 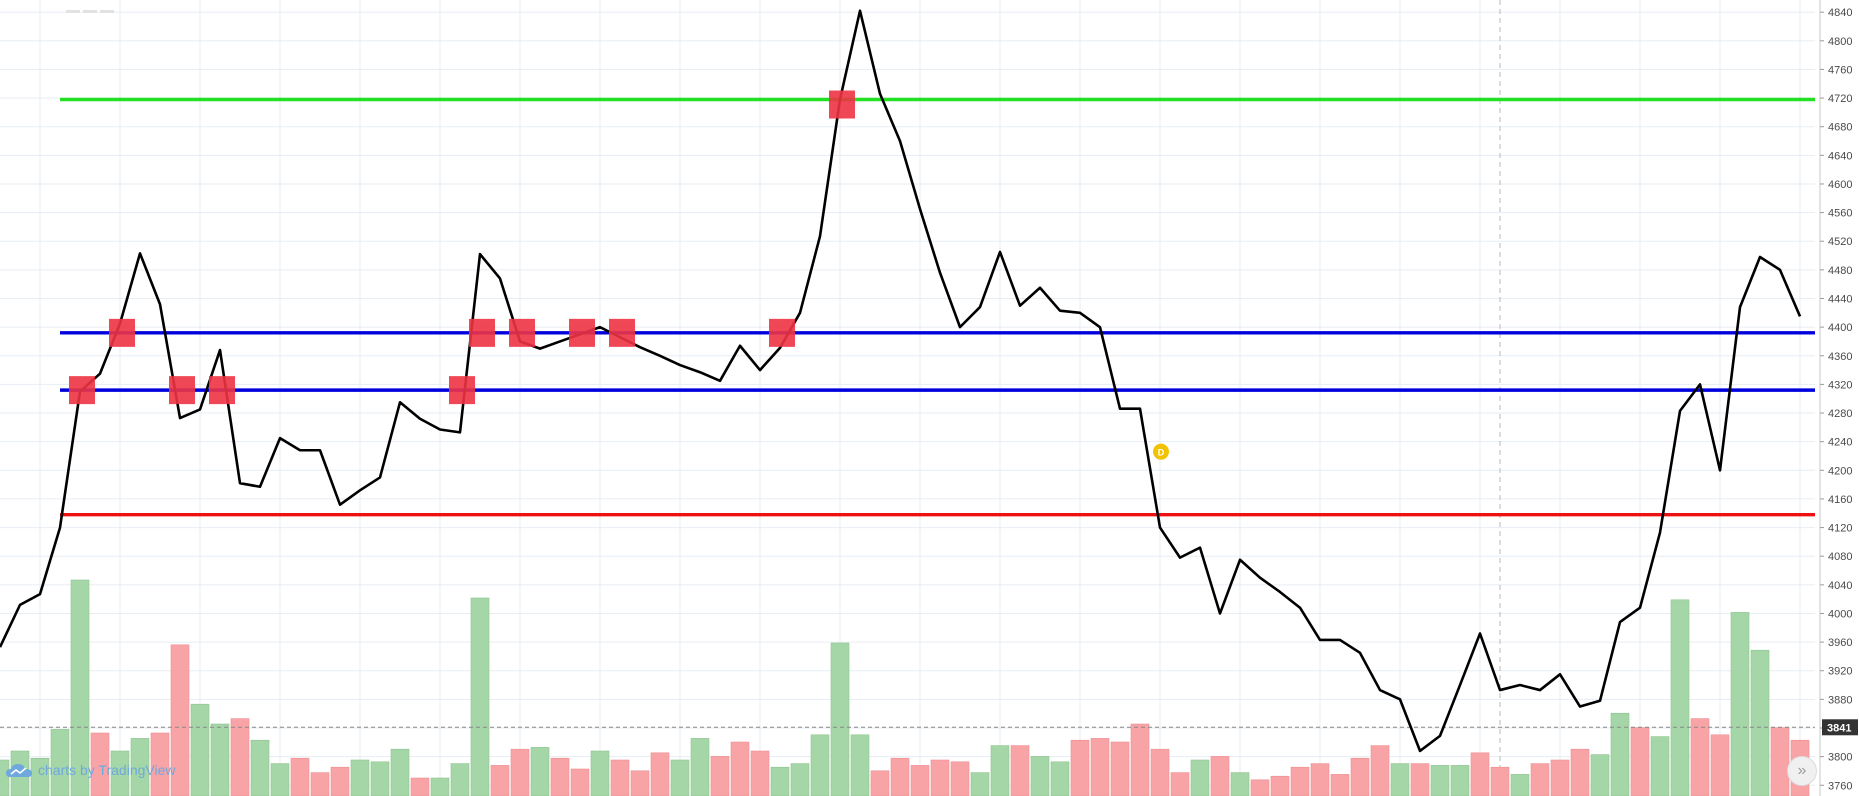 What do you see at coordinates (1840, 700) in the screenshot?
I see `price-axis-label: 3880` at bounding box center [1840, 700].